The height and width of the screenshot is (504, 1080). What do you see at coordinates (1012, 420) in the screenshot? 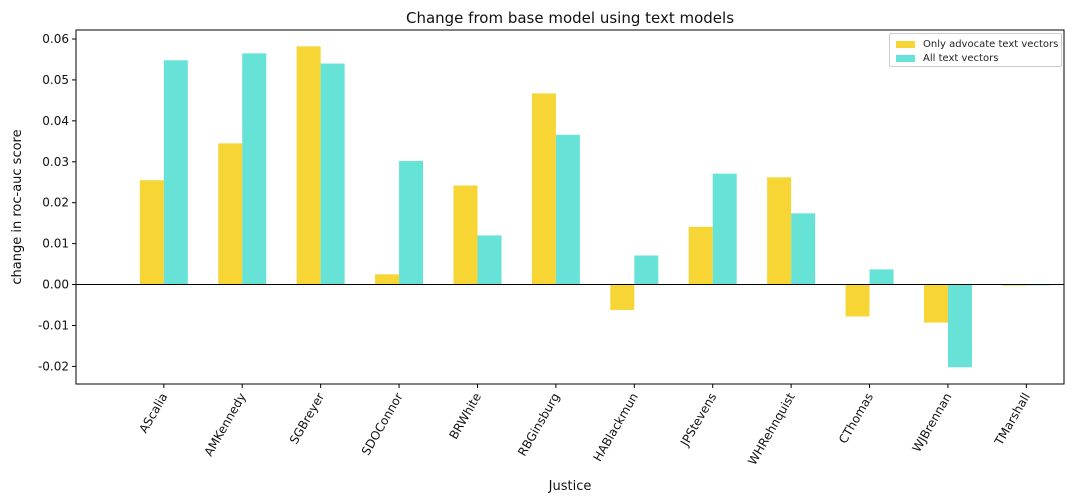
I see `x-tick-label-TMarshall: TMarshall` at bounding box center [1012, 420].